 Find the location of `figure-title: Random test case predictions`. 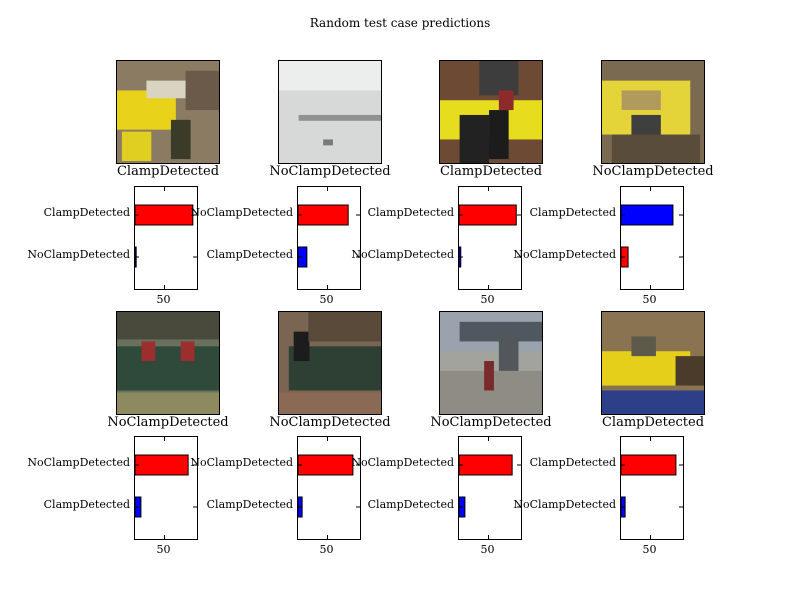

figure-title: Random test case predictions is located at coordinates (400, 23).